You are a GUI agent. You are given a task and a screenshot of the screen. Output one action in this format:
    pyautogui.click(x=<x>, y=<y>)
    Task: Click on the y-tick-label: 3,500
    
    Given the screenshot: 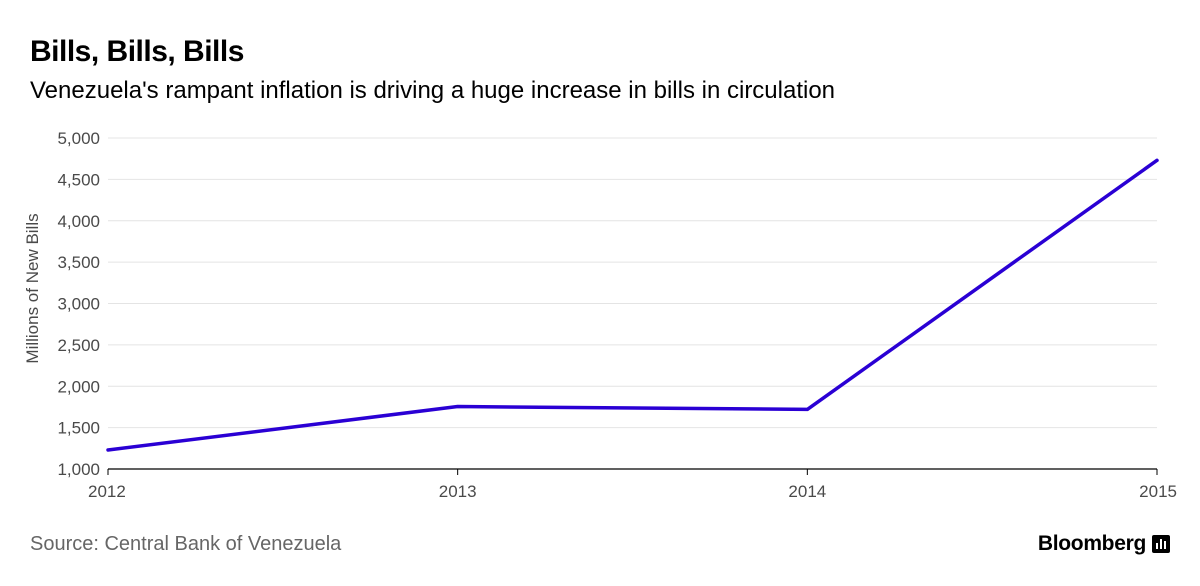 What is the action you would take?
    pyautogui.click(x=78, y=262)
    